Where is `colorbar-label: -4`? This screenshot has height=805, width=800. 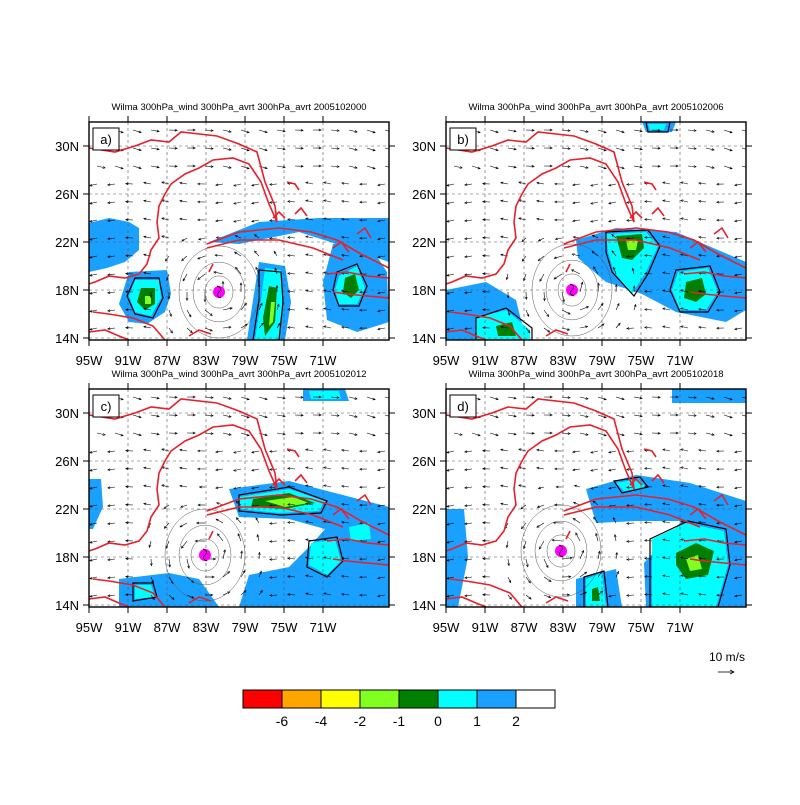
colorbar-label: -4 is located at coordinates (321, 721).